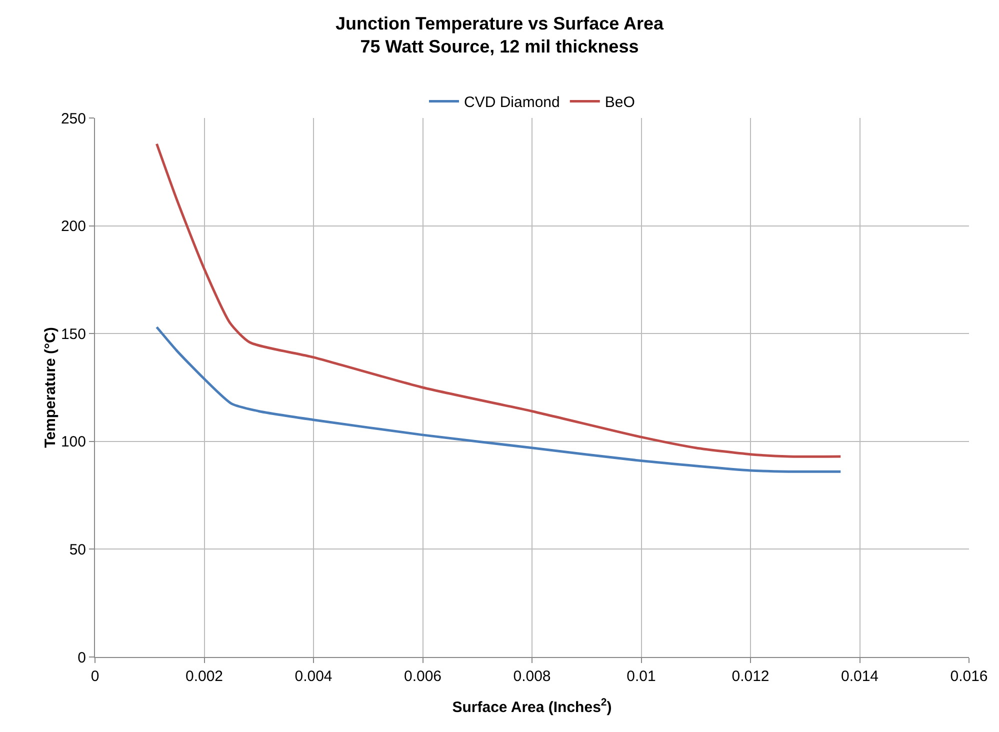 This screenshot has width=999, height=732. Describe the element at coordinates (969, 676) in the screenshot. I see `x-tick-label: 0.016` at that location.